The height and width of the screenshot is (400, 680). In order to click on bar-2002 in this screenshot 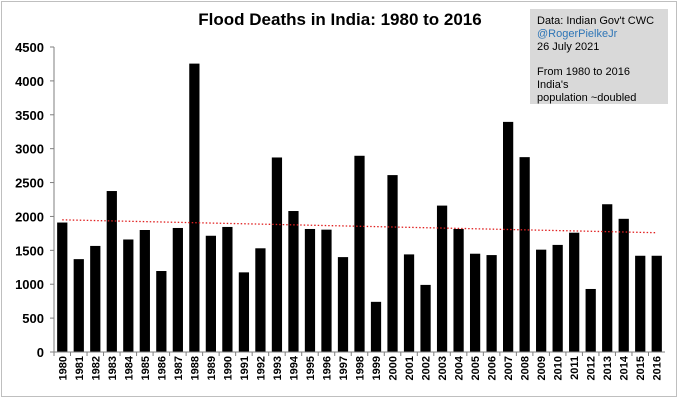, I will do `click(425, 318)`.